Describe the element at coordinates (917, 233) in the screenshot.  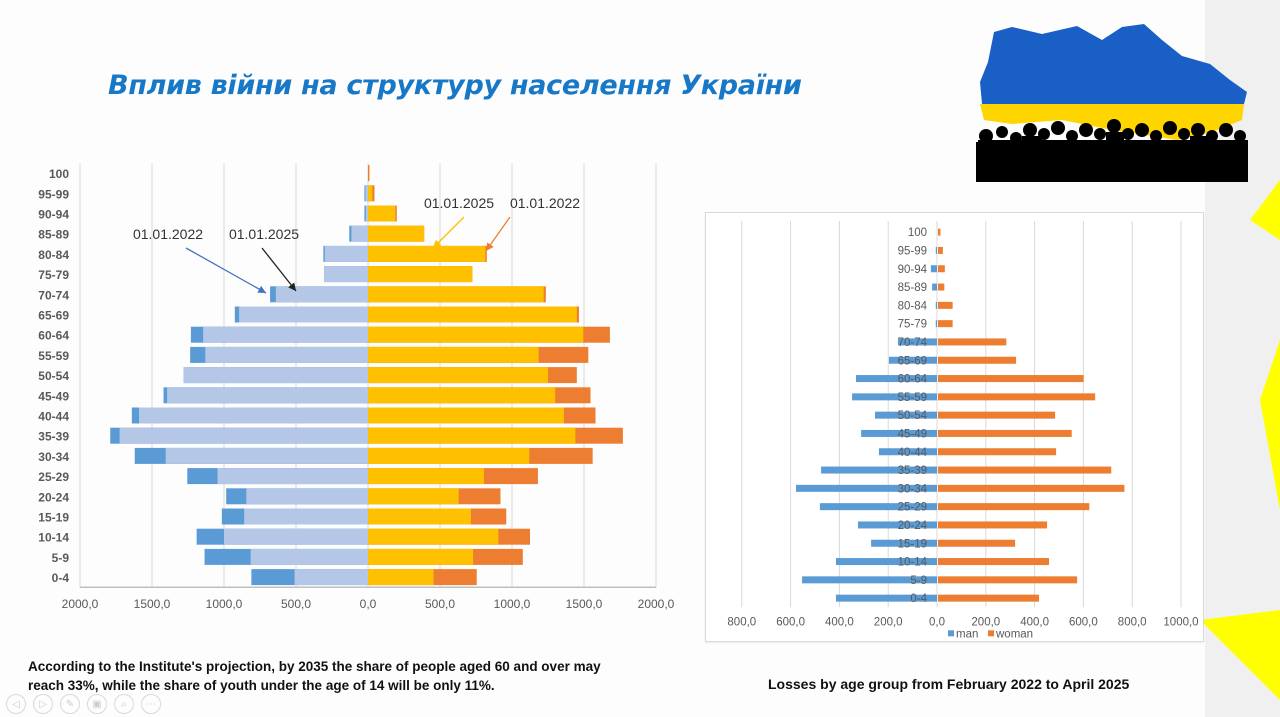
I see `category-label: 100` at that location.